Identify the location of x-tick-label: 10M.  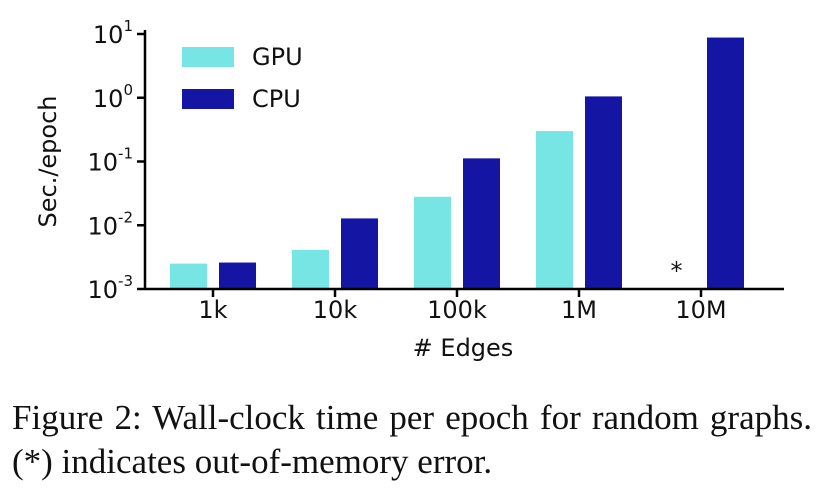
(700, 310).